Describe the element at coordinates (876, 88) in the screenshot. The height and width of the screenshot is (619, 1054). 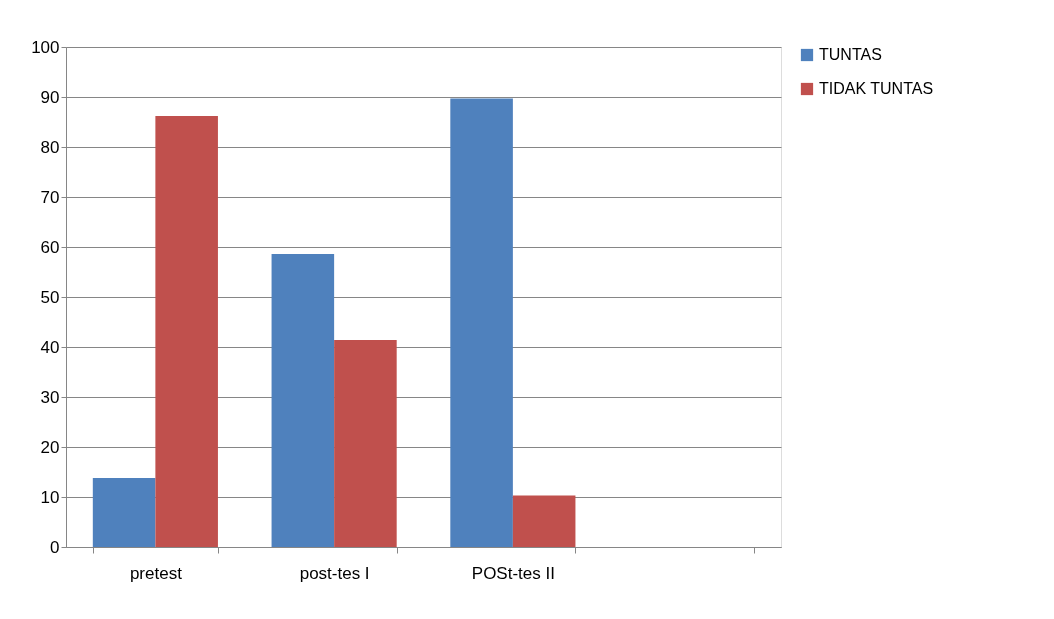
I see `legend-label: TIDAK TUNTAS` at that location.